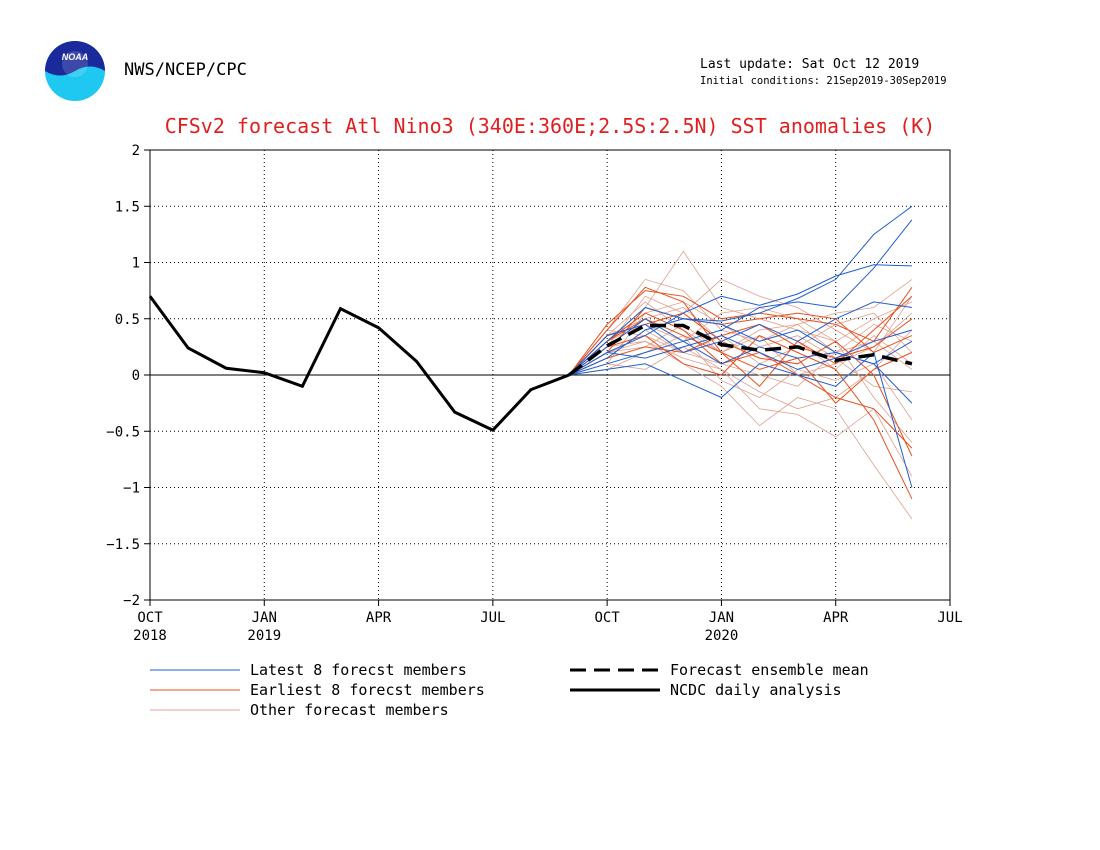 This screenshot has height=850, width=1100. Describe the element at coordinates (367, 690) in the screenshot. I see `legend-label: Earliest 8 forecst members` at that location.